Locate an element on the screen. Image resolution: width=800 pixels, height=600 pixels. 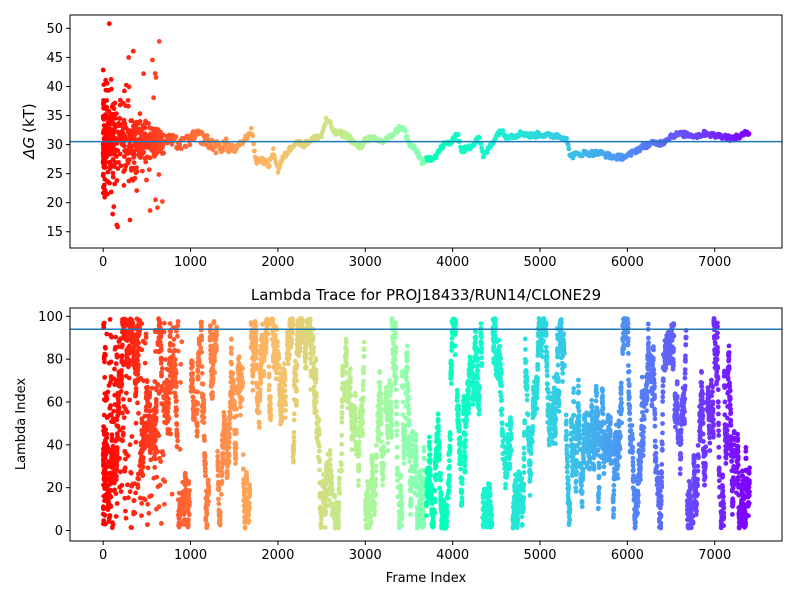
x-tick-label: 0 is located at coordinates (103, 262).